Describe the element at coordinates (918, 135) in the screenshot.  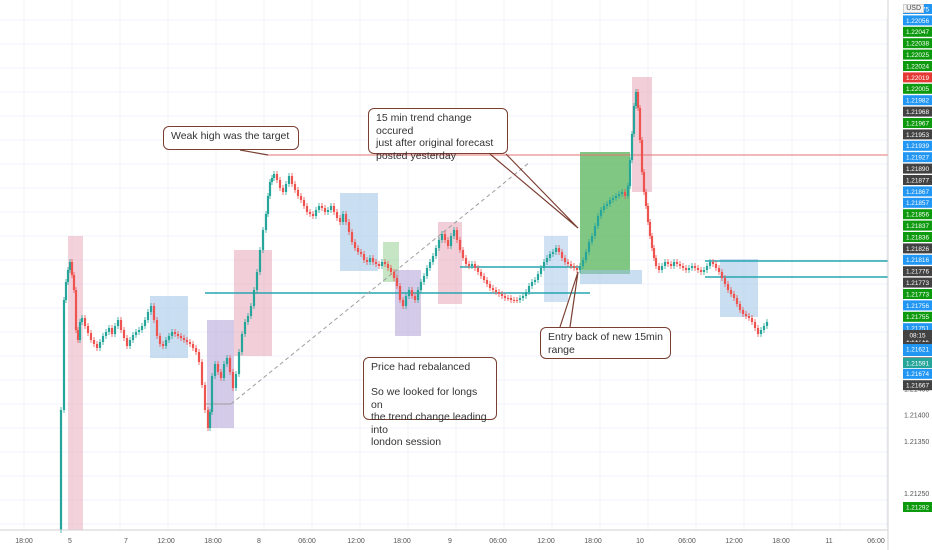
I see `price-tag-label: 1.21953` at that location.